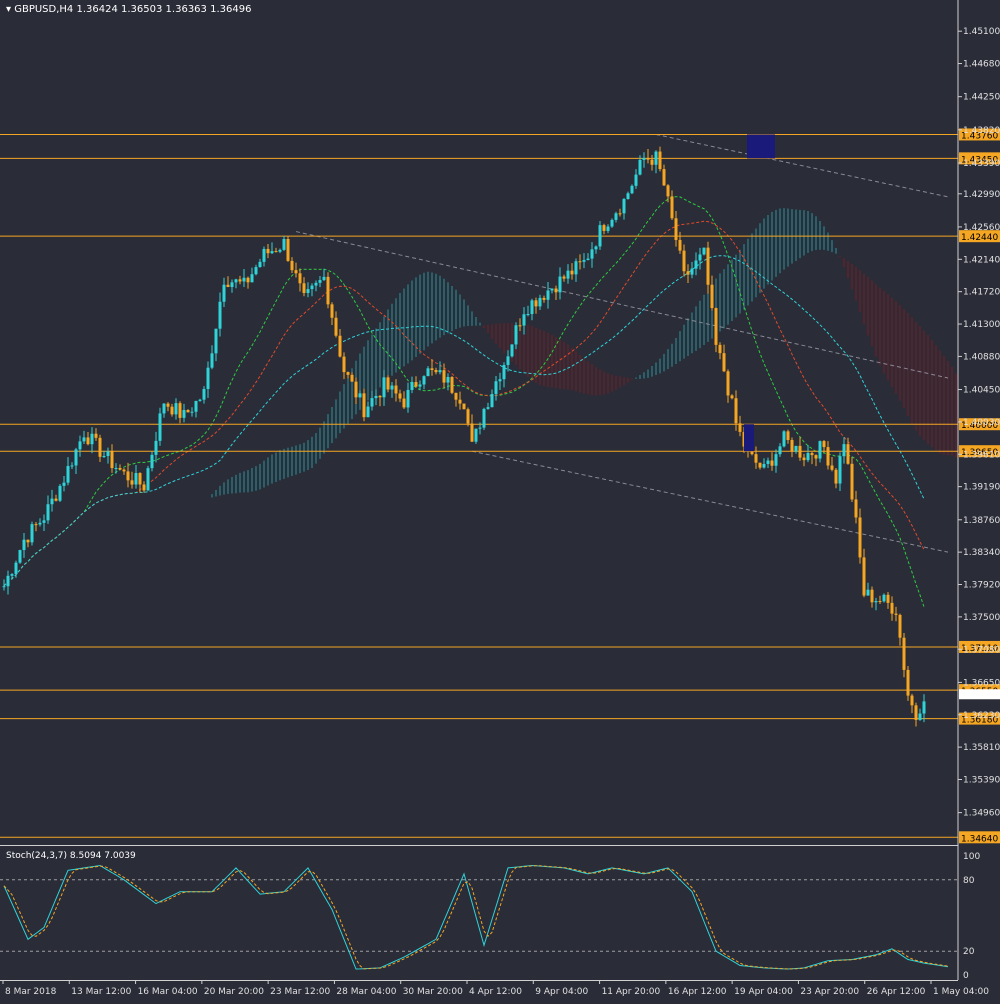  I want to click on trend-line, so click(802, 165).